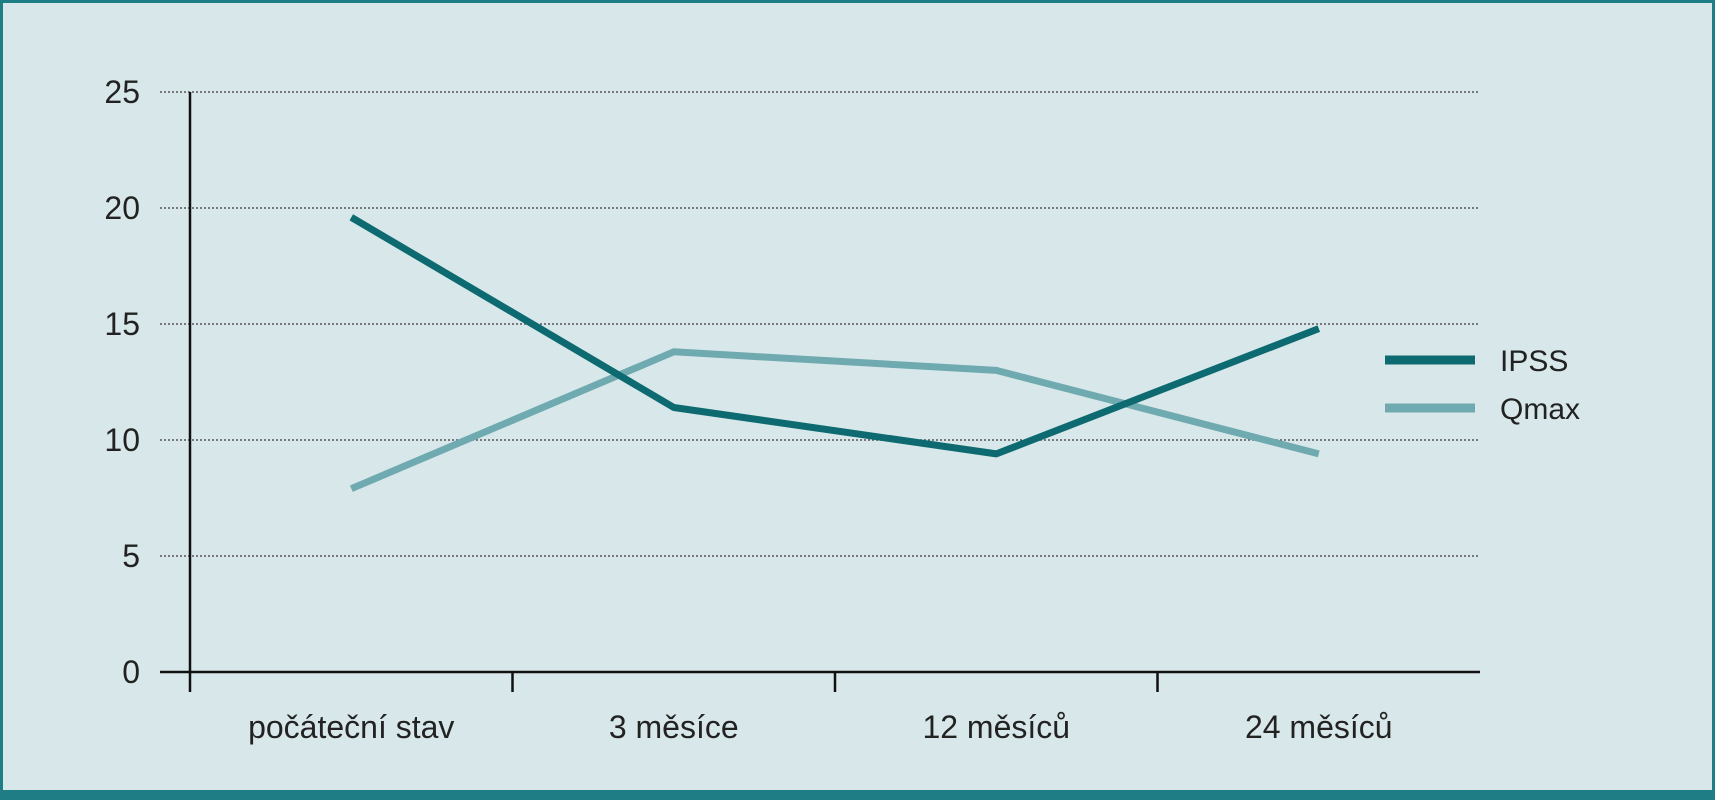  I want to click on x-tick-label: počáteční stav, so click(351, 727).